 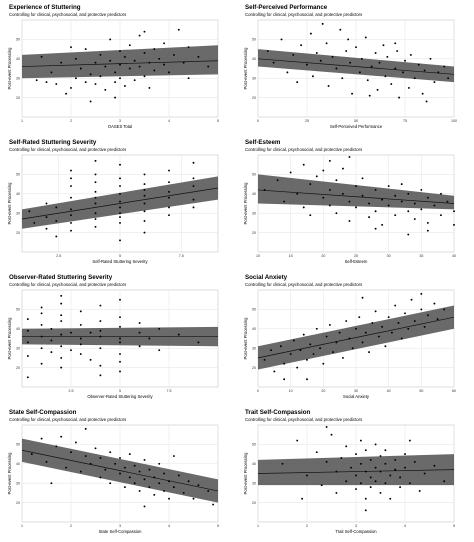 What do you see at coordinates (421, 256) in the screenshot?
I see `x-tick-label: 35` at bounding box center [421, 256].